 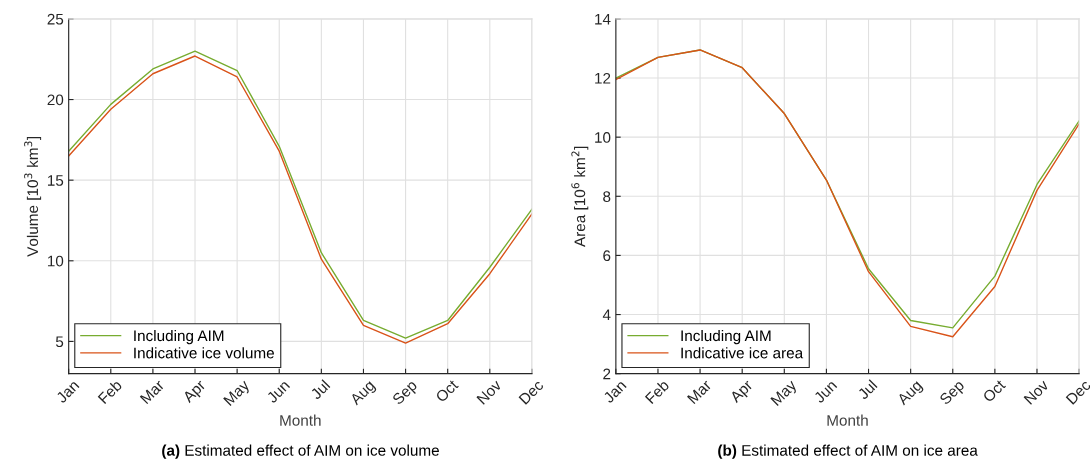 I want to click on text: (b) Estimated effect of AIM on ice area, so click(x=848, y=451).